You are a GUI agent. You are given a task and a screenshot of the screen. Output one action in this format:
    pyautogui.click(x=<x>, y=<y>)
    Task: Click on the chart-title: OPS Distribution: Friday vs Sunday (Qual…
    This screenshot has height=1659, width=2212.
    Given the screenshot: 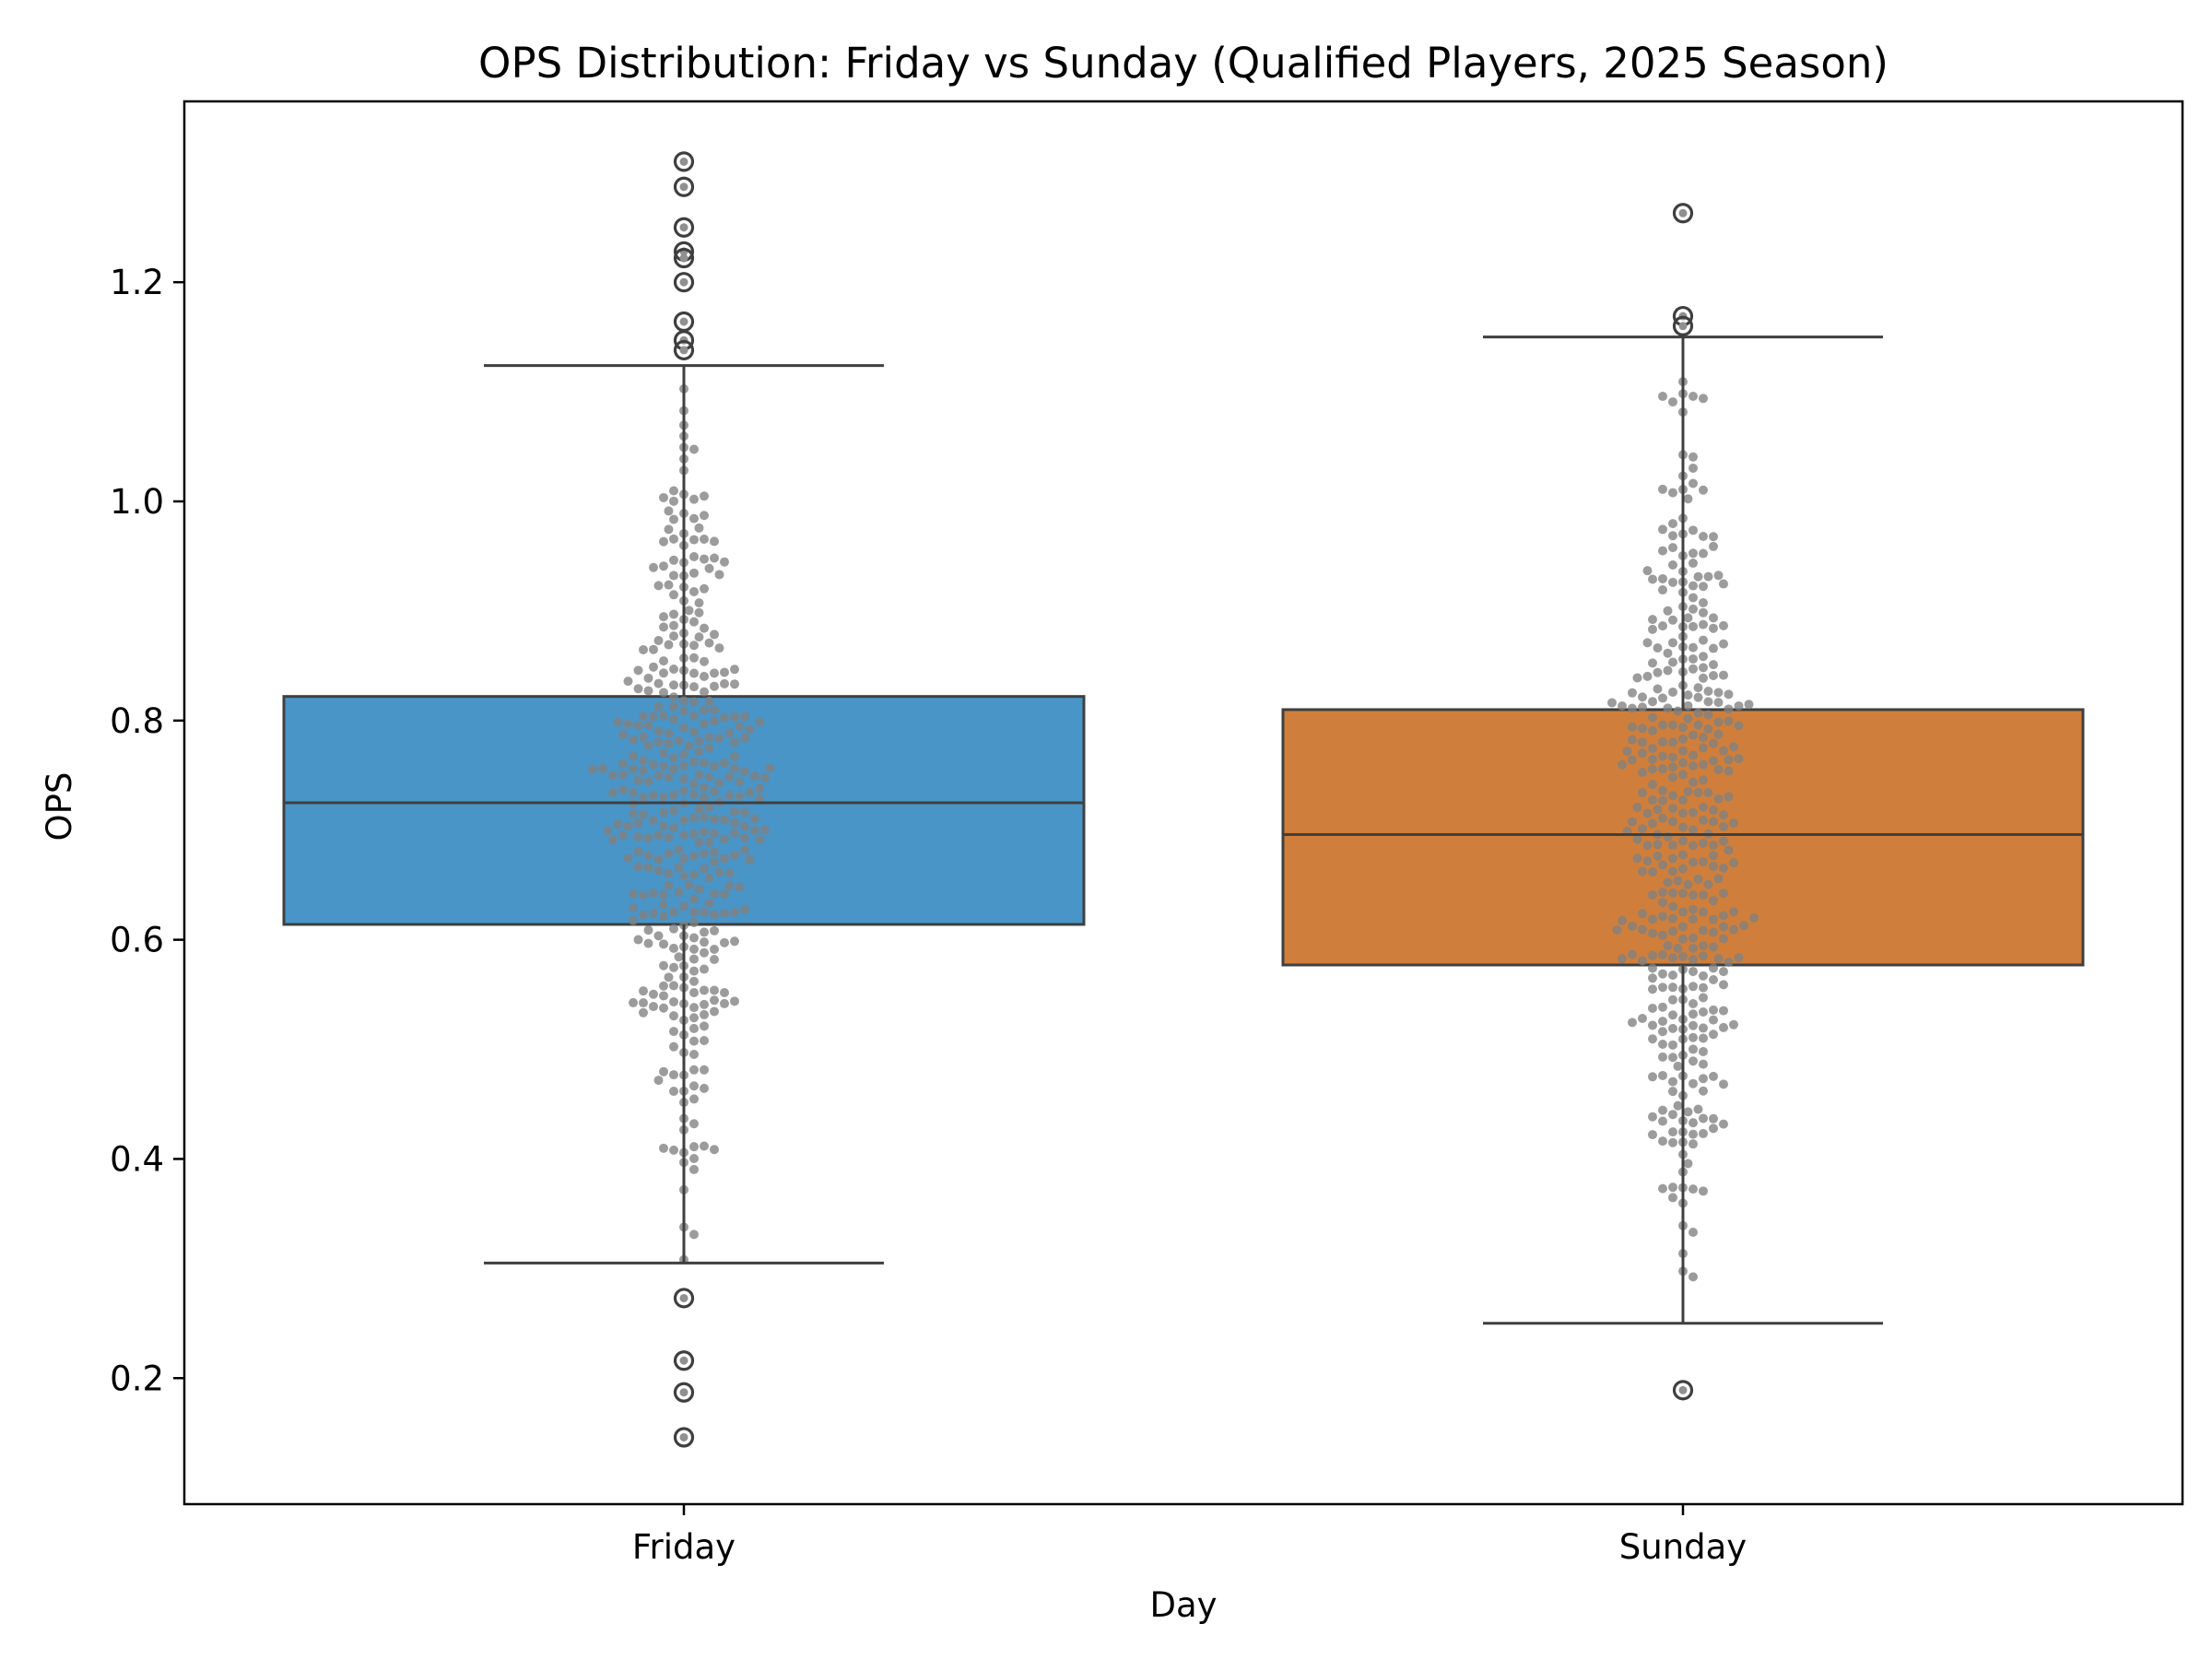 What is the action you would take?
    pyautogui.click(x=1183, y=63)
    